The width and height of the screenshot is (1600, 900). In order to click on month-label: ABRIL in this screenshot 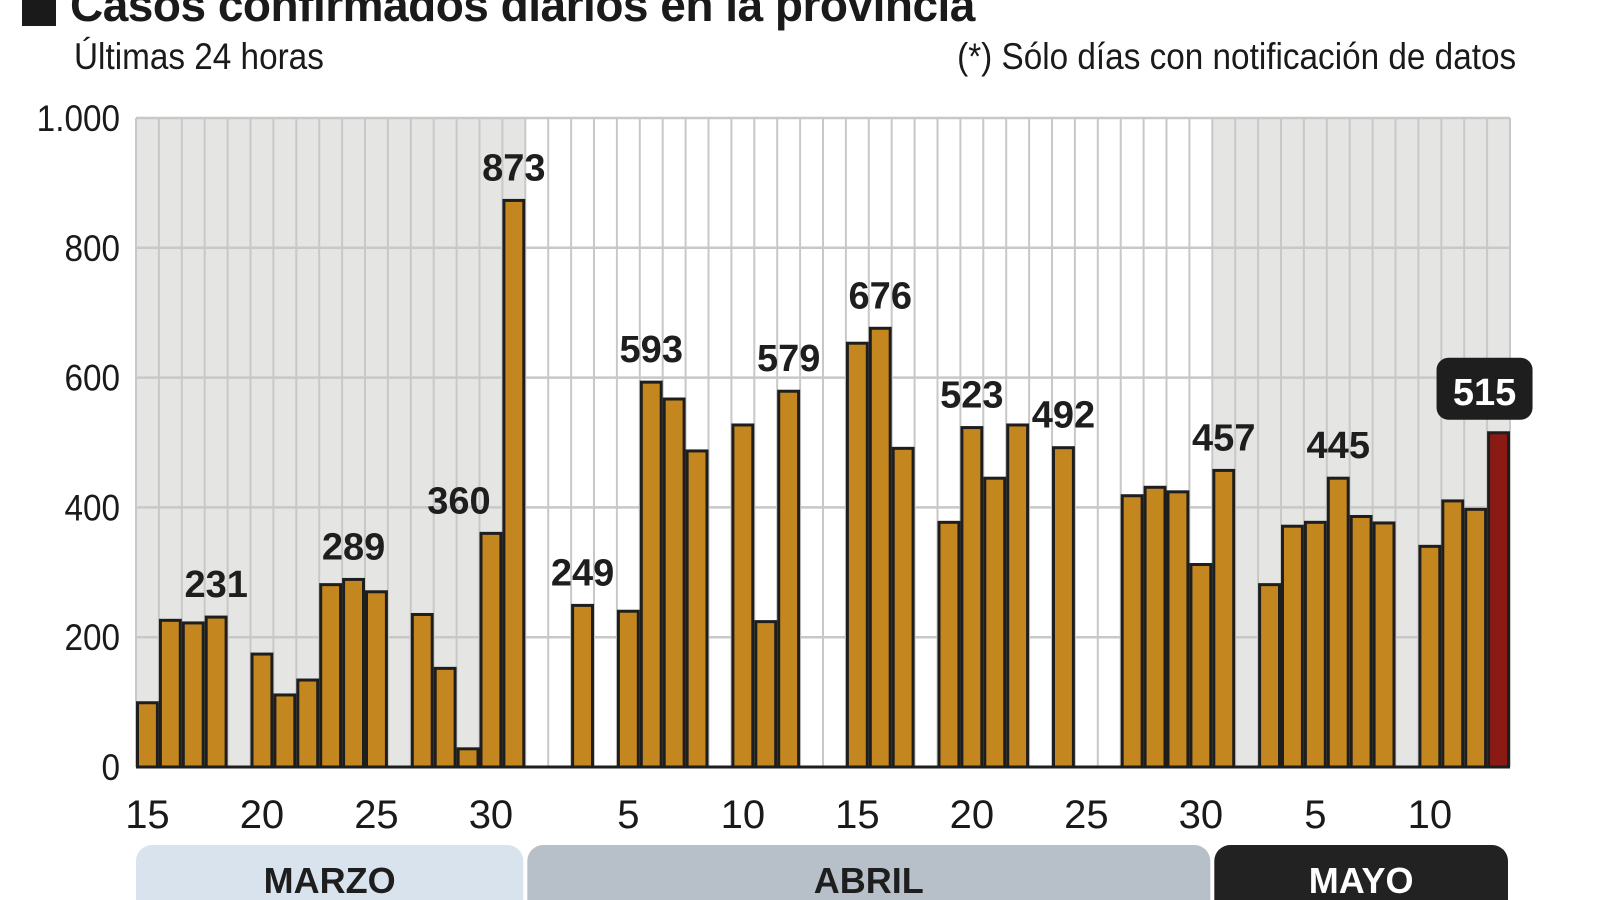, I will do `click(869, 880)`.